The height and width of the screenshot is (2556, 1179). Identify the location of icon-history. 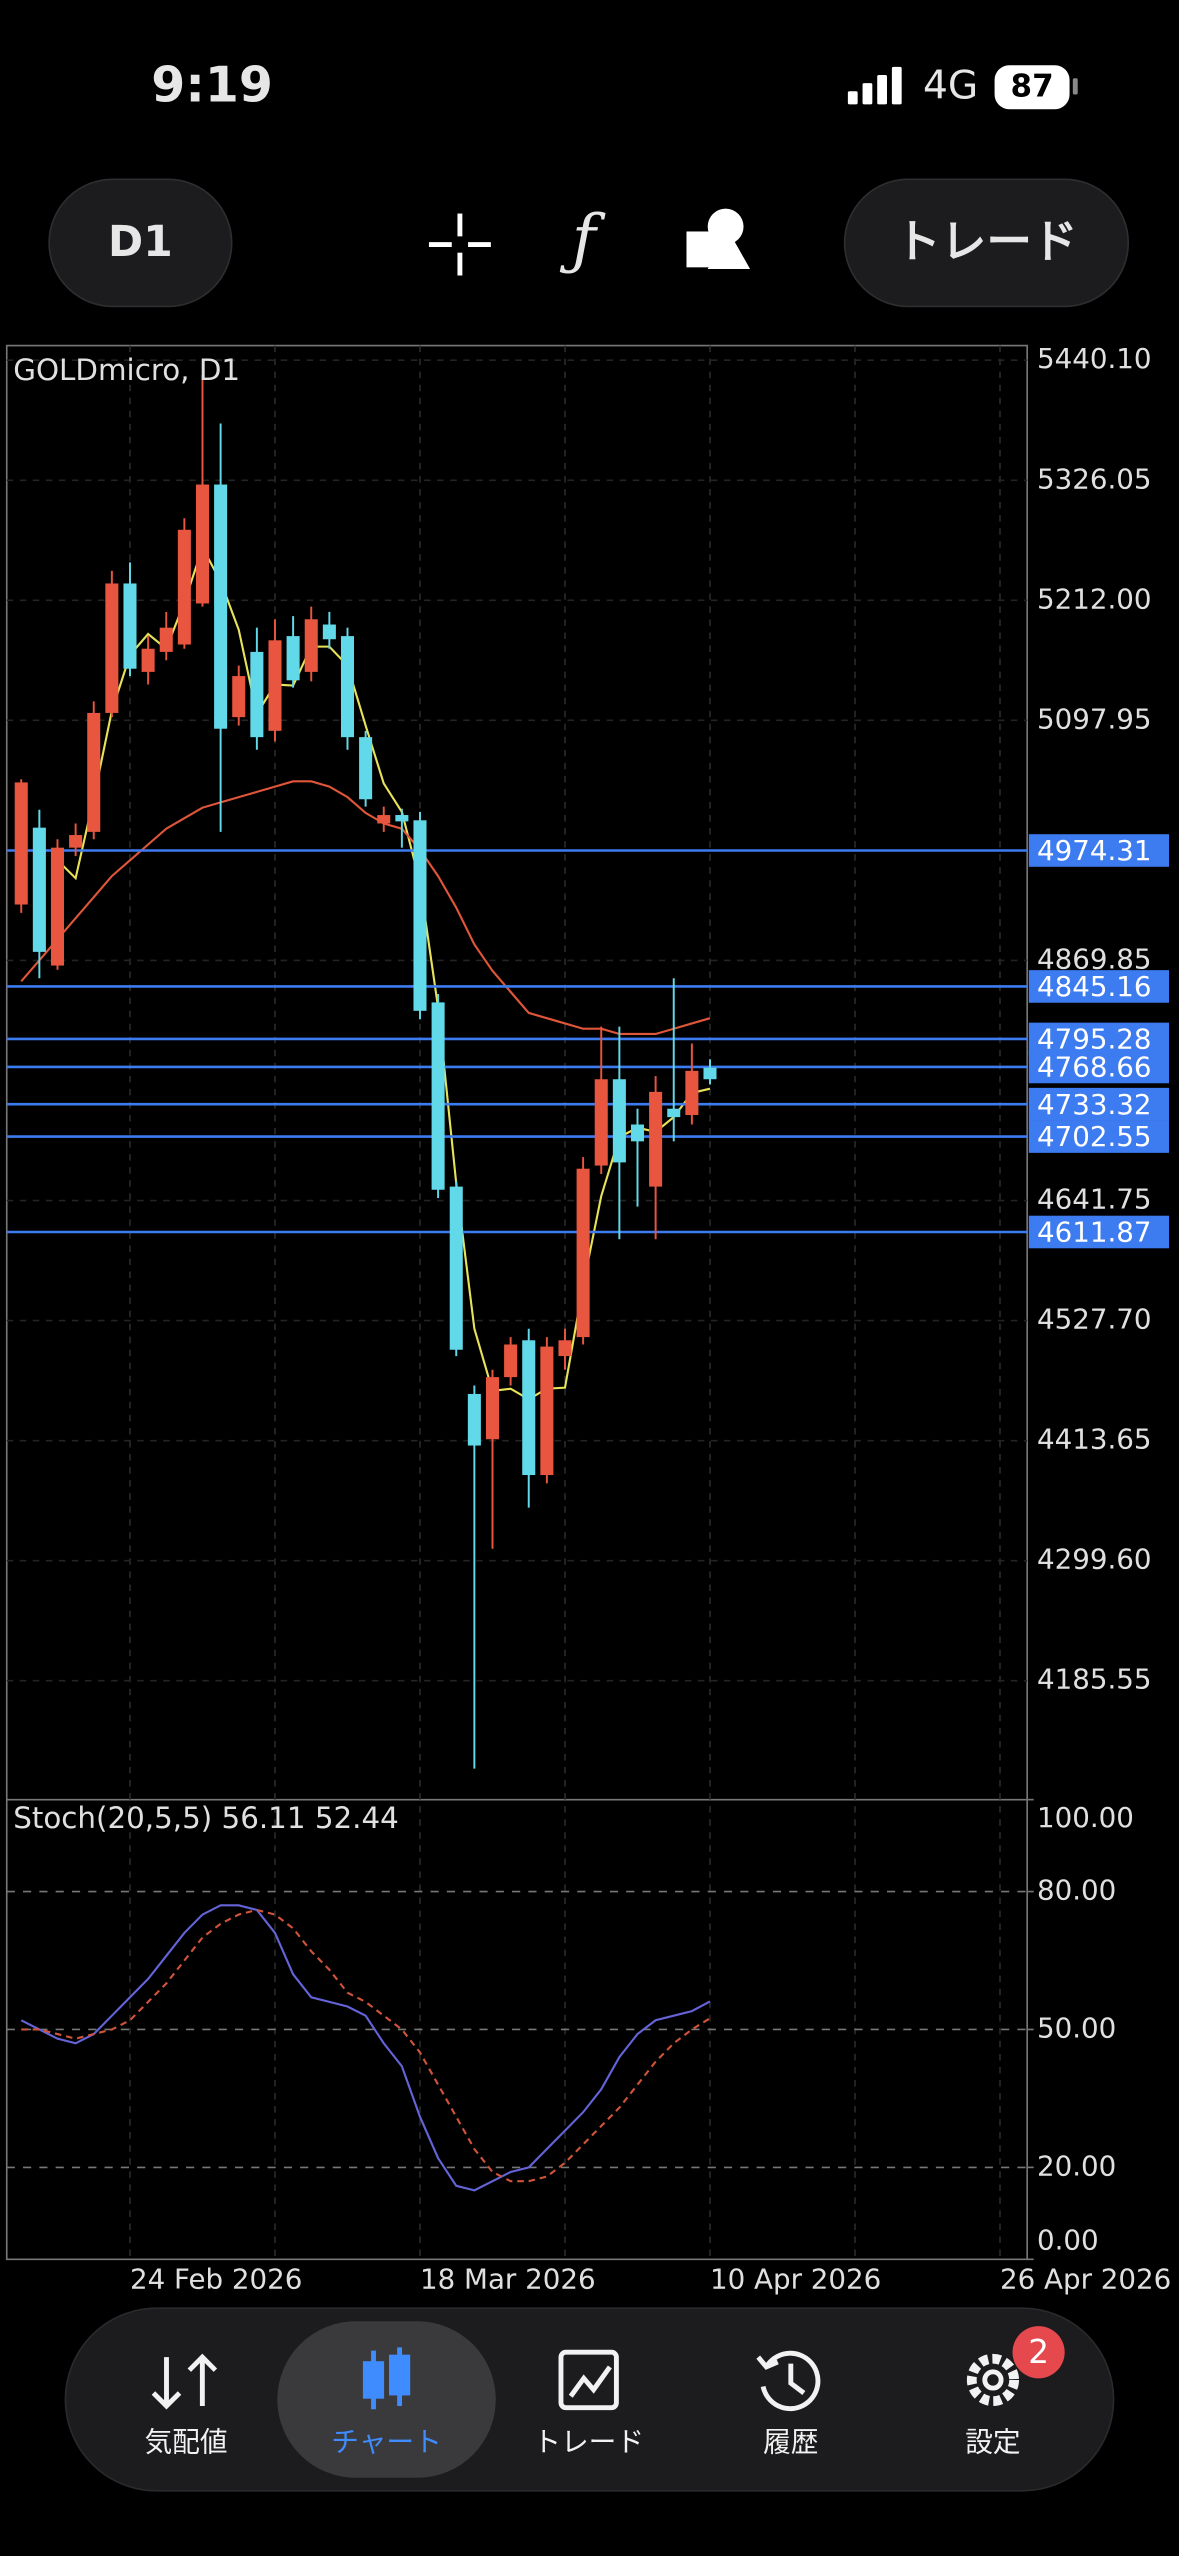
(788, 2381).